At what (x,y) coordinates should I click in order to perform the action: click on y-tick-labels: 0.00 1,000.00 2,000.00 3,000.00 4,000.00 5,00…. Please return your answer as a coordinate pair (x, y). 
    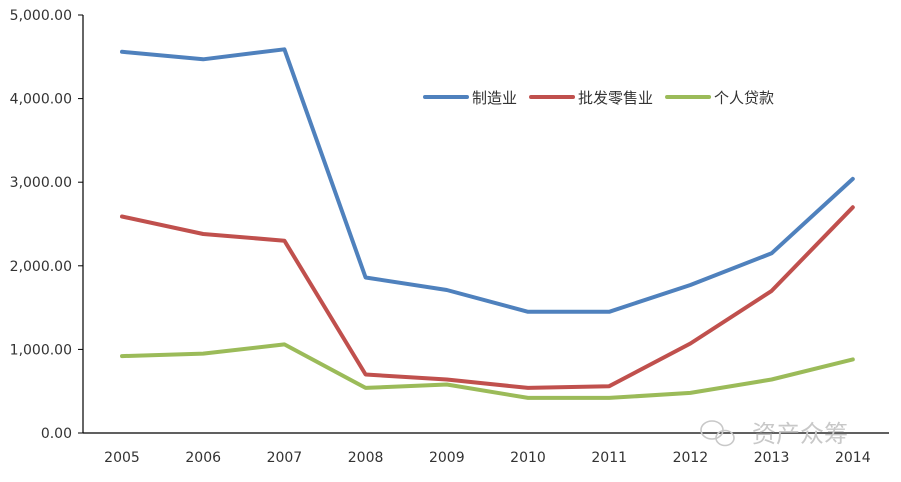
    Looking at the image, I should click on (46, 225).